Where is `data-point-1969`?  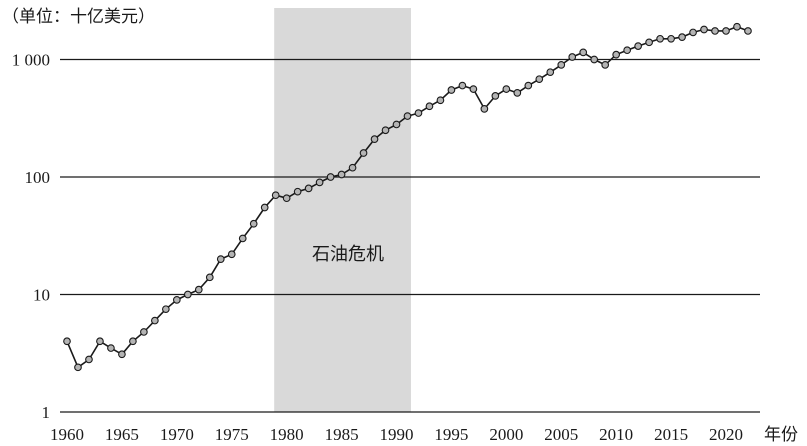 data-point-1969 is located at coordinates (166, 309).